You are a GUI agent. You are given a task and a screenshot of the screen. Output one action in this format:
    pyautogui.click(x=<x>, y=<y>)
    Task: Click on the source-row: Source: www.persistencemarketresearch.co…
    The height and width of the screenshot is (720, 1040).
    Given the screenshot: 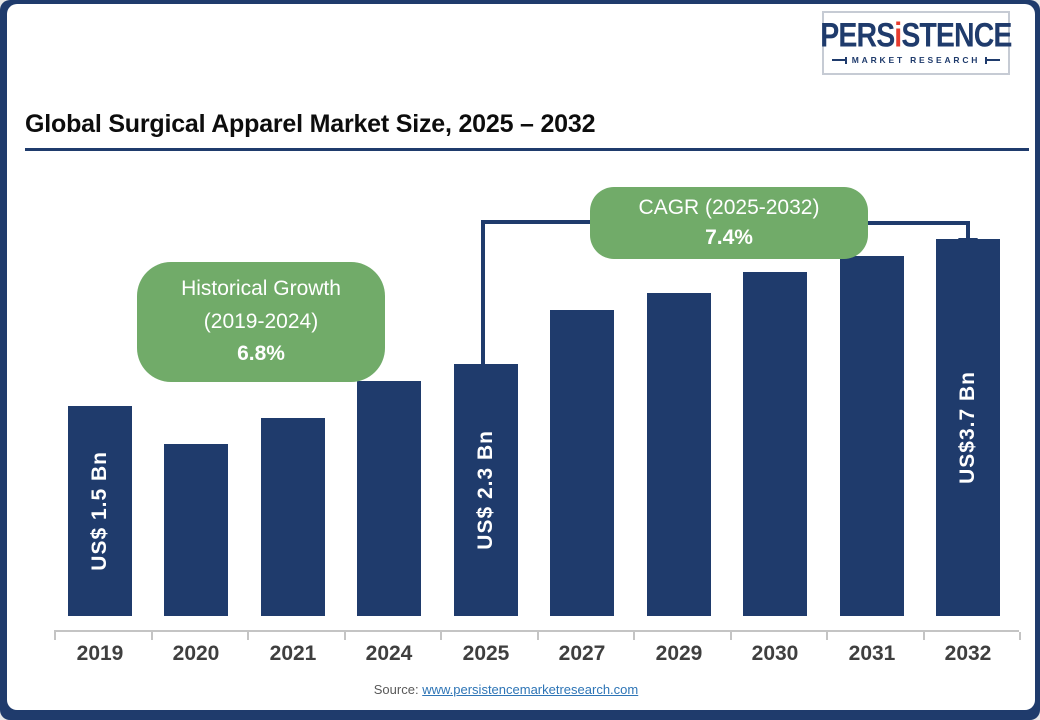 What is the action you would take?
    pyautogui.click(x=506, y=689)
    